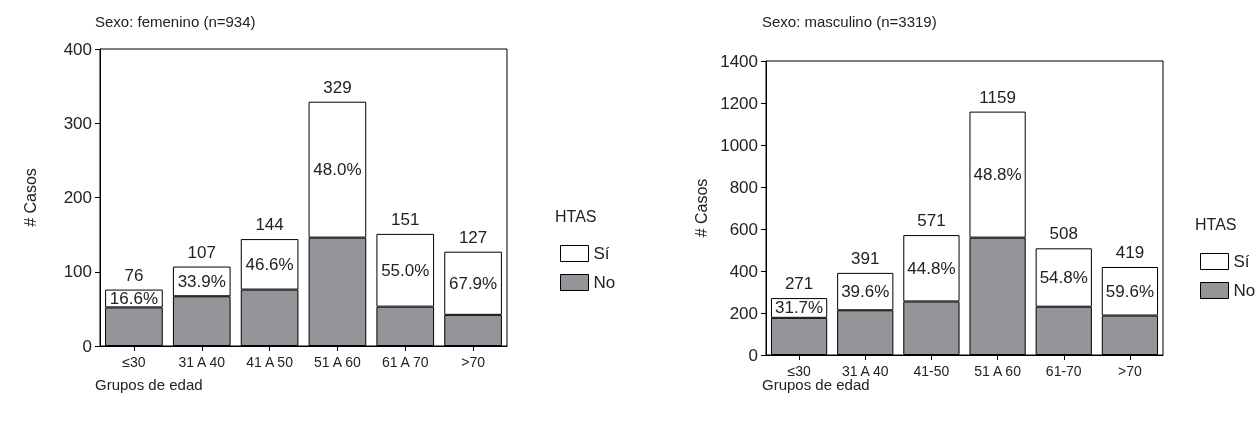 This screenshot has height=425, width=1257. What do you see at coordinates (201, 281) in the screenshot?
I see `annotation: 33.9%` at bounding box center [201, 281].